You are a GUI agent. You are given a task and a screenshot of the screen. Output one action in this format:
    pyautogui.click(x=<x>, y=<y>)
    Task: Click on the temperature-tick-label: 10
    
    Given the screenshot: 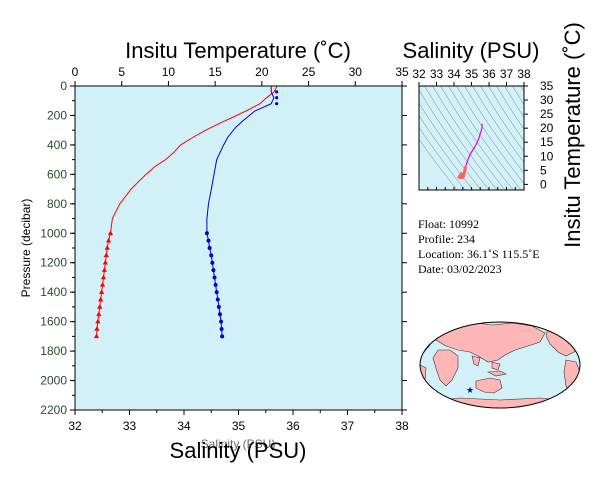 What is the action you would take?
    pyautogui.click(x=169, y=72)
    